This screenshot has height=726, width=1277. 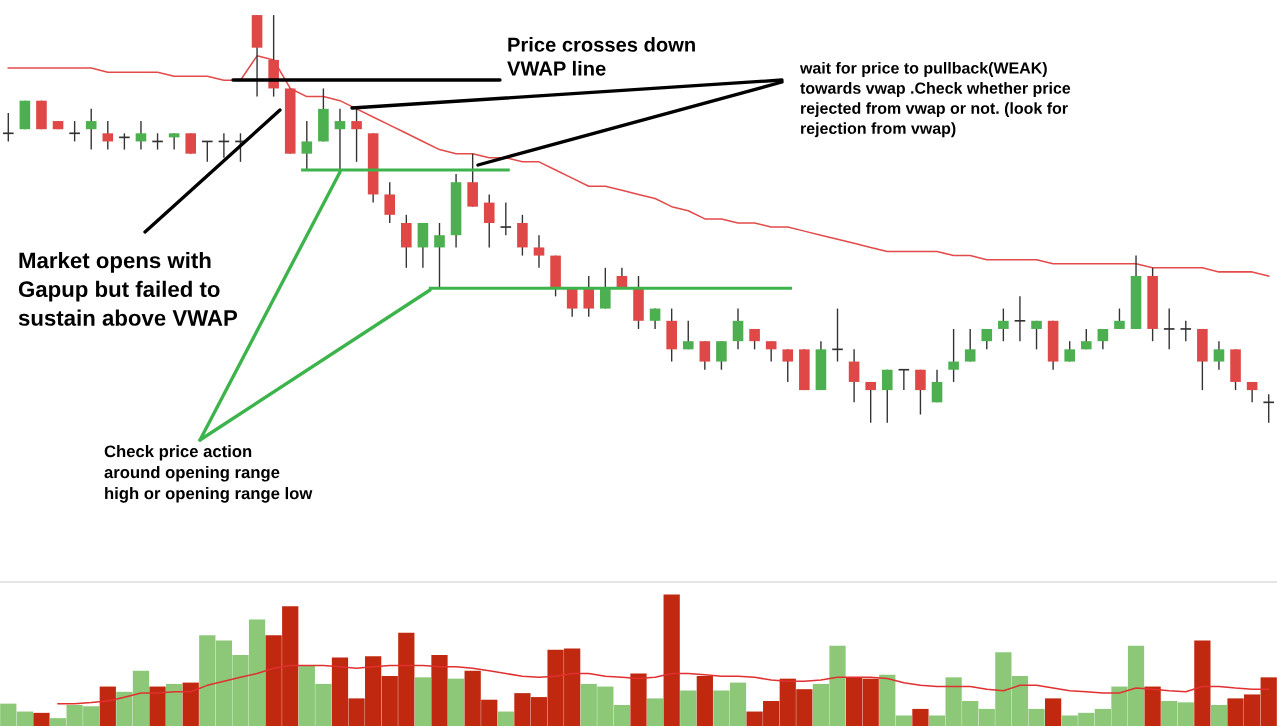 I want to click on annotation: Price crosses down VWAP line, so click(x=601, y=56).